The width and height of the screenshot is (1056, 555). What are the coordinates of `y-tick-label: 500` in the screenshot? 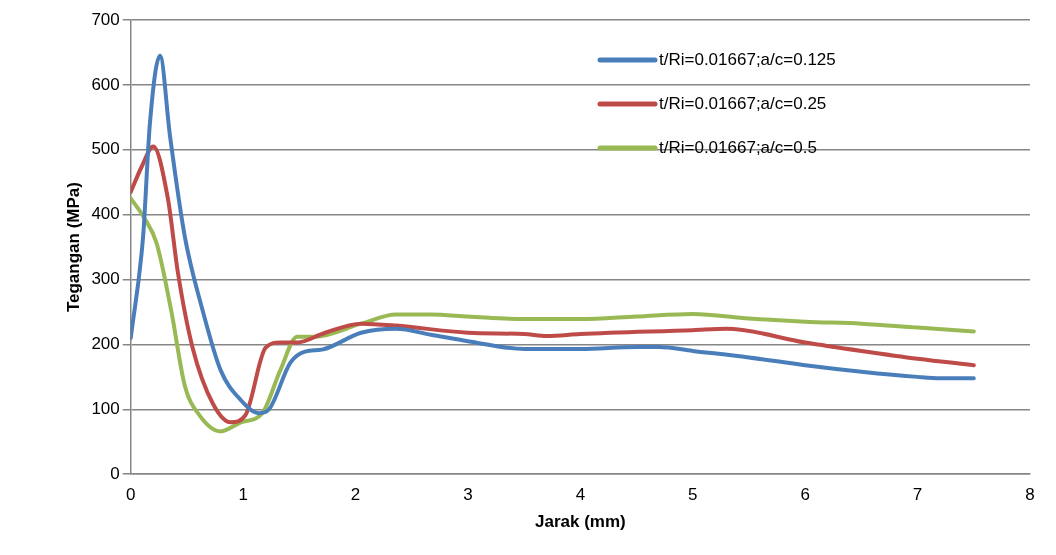 It's located at (105, 149).